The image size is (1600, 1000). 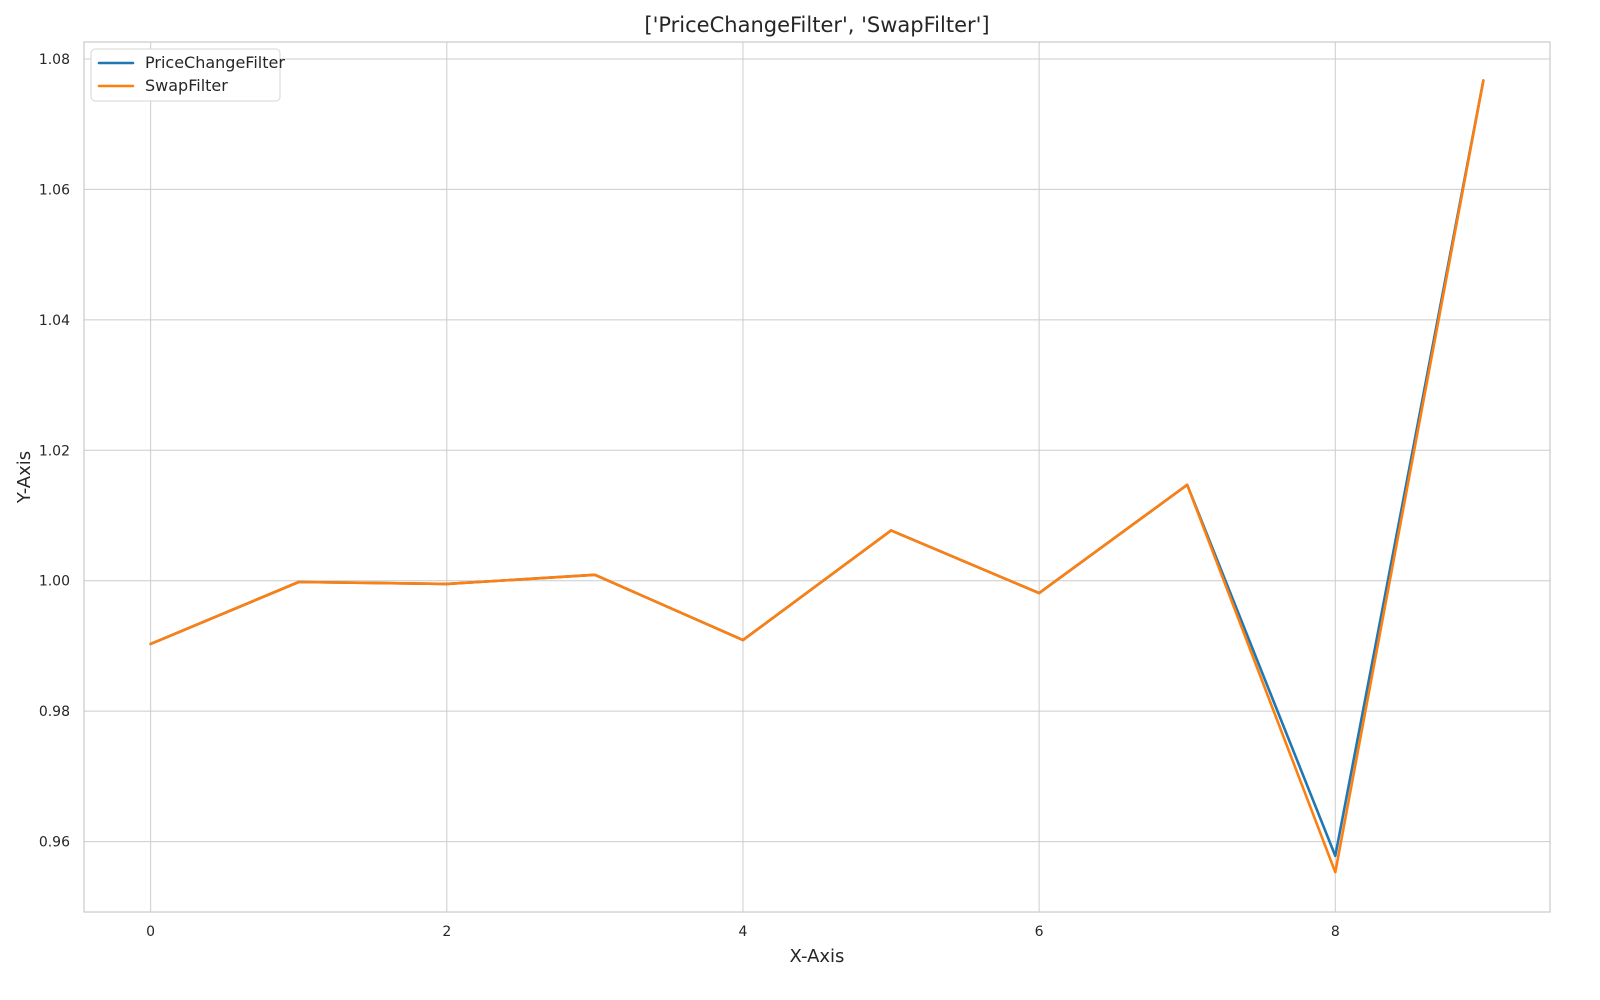 I want to click on y-tick-label: 1.08, so click(x=54, y=60).